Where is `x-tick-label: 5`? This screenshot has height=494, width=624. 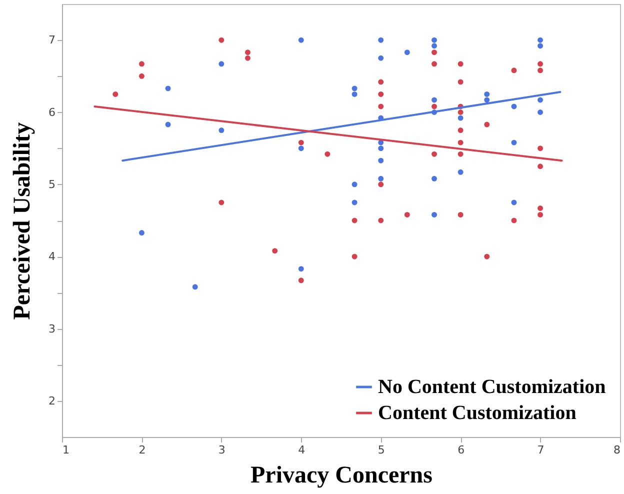
x-tick-label: 5 is located at coordinates (381, 450).